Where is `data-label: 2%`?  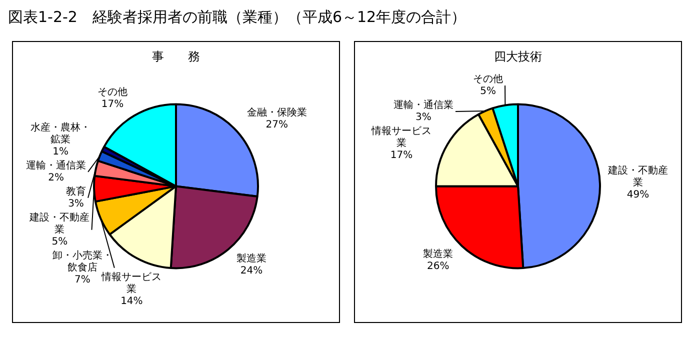
data-label: 2% is located at coordinates (56, 178).